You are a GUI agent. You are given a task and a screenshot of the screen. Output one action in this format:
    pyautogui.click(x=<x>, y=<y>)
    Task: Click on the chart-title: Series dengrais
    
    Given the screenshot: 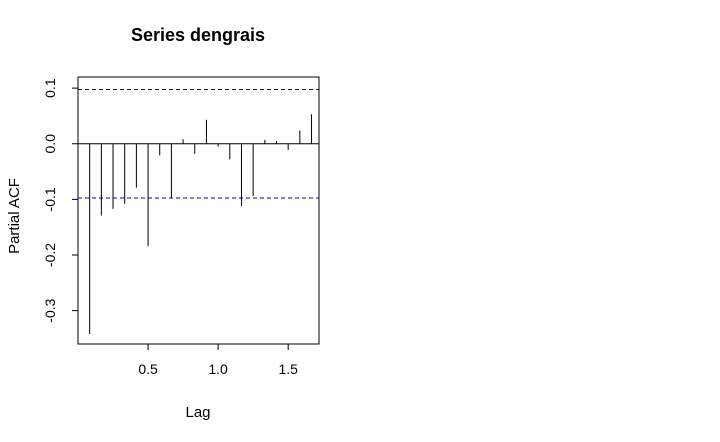 What is the action you would take?
    pyautogui.click(x=198, y=35)
    